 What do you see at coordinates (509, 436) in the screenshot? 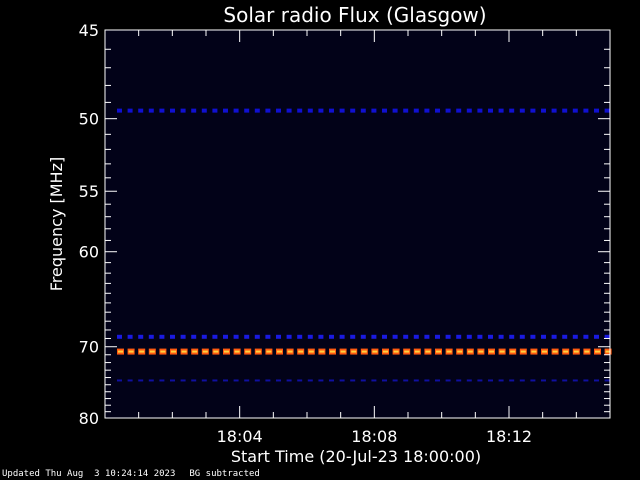
I see `x-tick-label: 18:12` at bounding box center [509, 436].